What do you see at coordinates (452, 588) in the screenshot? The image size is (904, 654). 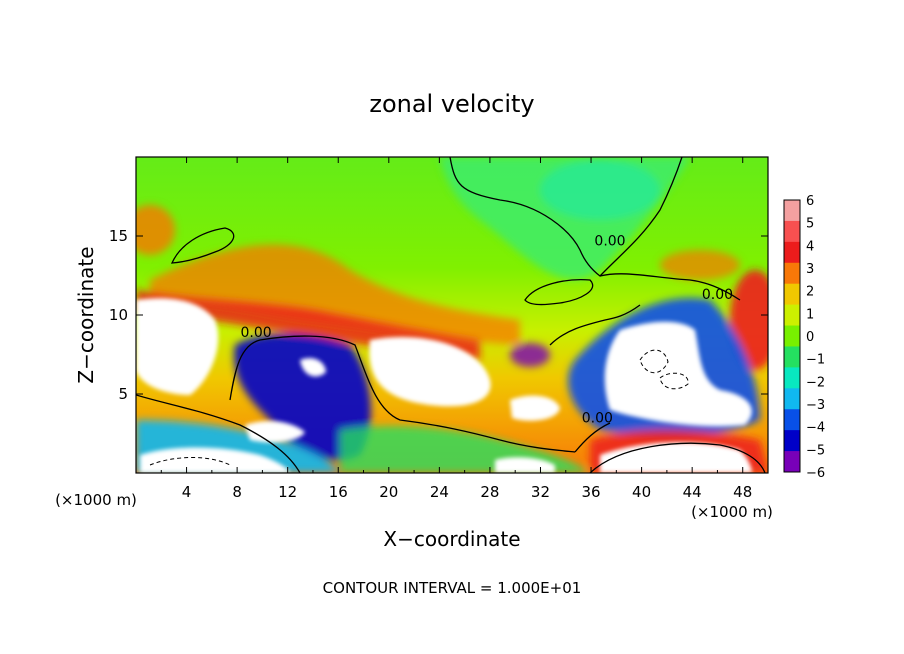 I see `contour-interval-text: CONTOUR INTERVAL = 1.000E+01` at bounding box center [452, 588].